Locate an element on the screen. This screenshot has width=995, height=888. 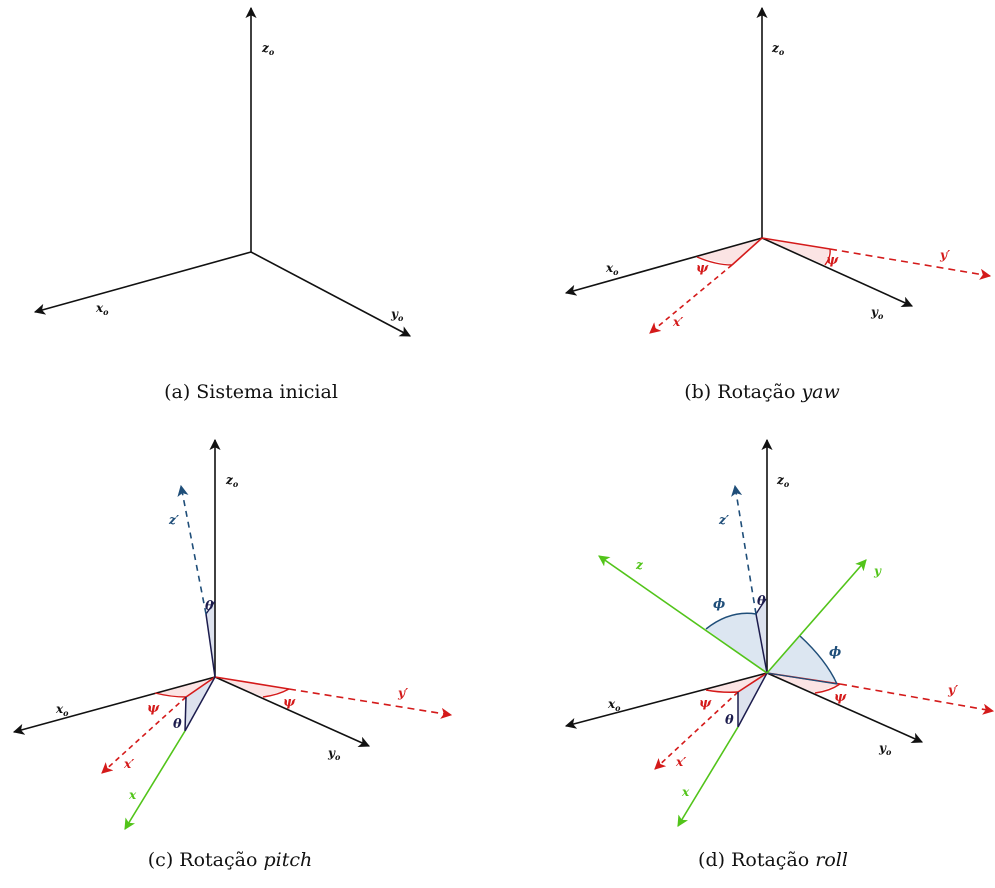
caption-c: (c) Rotação pitch is located at coordinates (230, 860).